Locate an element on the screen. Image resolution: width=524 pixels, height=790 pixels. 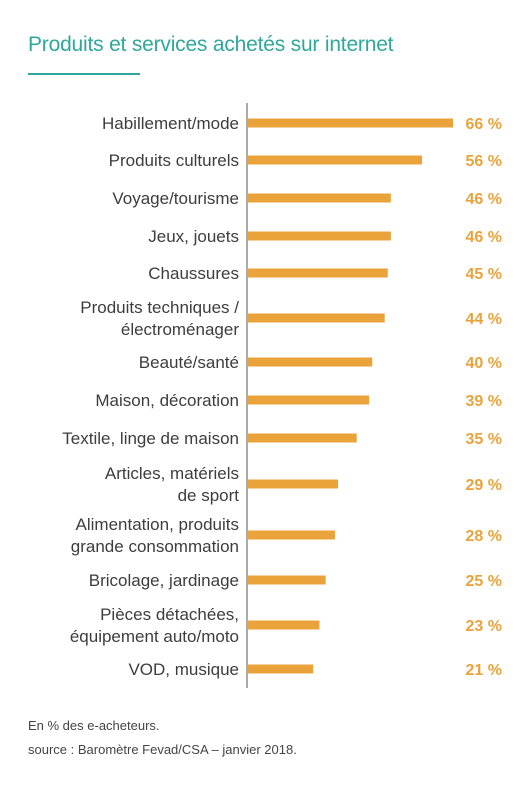
value-label: 25 % is located at coordinates (484, 581).